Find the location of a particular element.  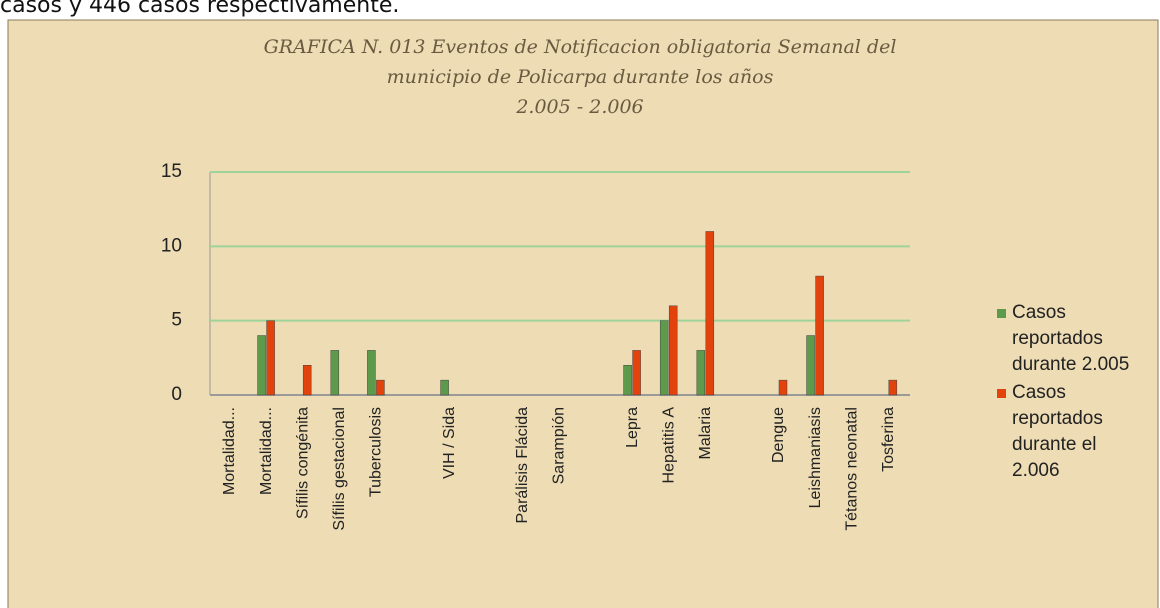

x-tick-label: Malaria is located at coordinates (705, 433).